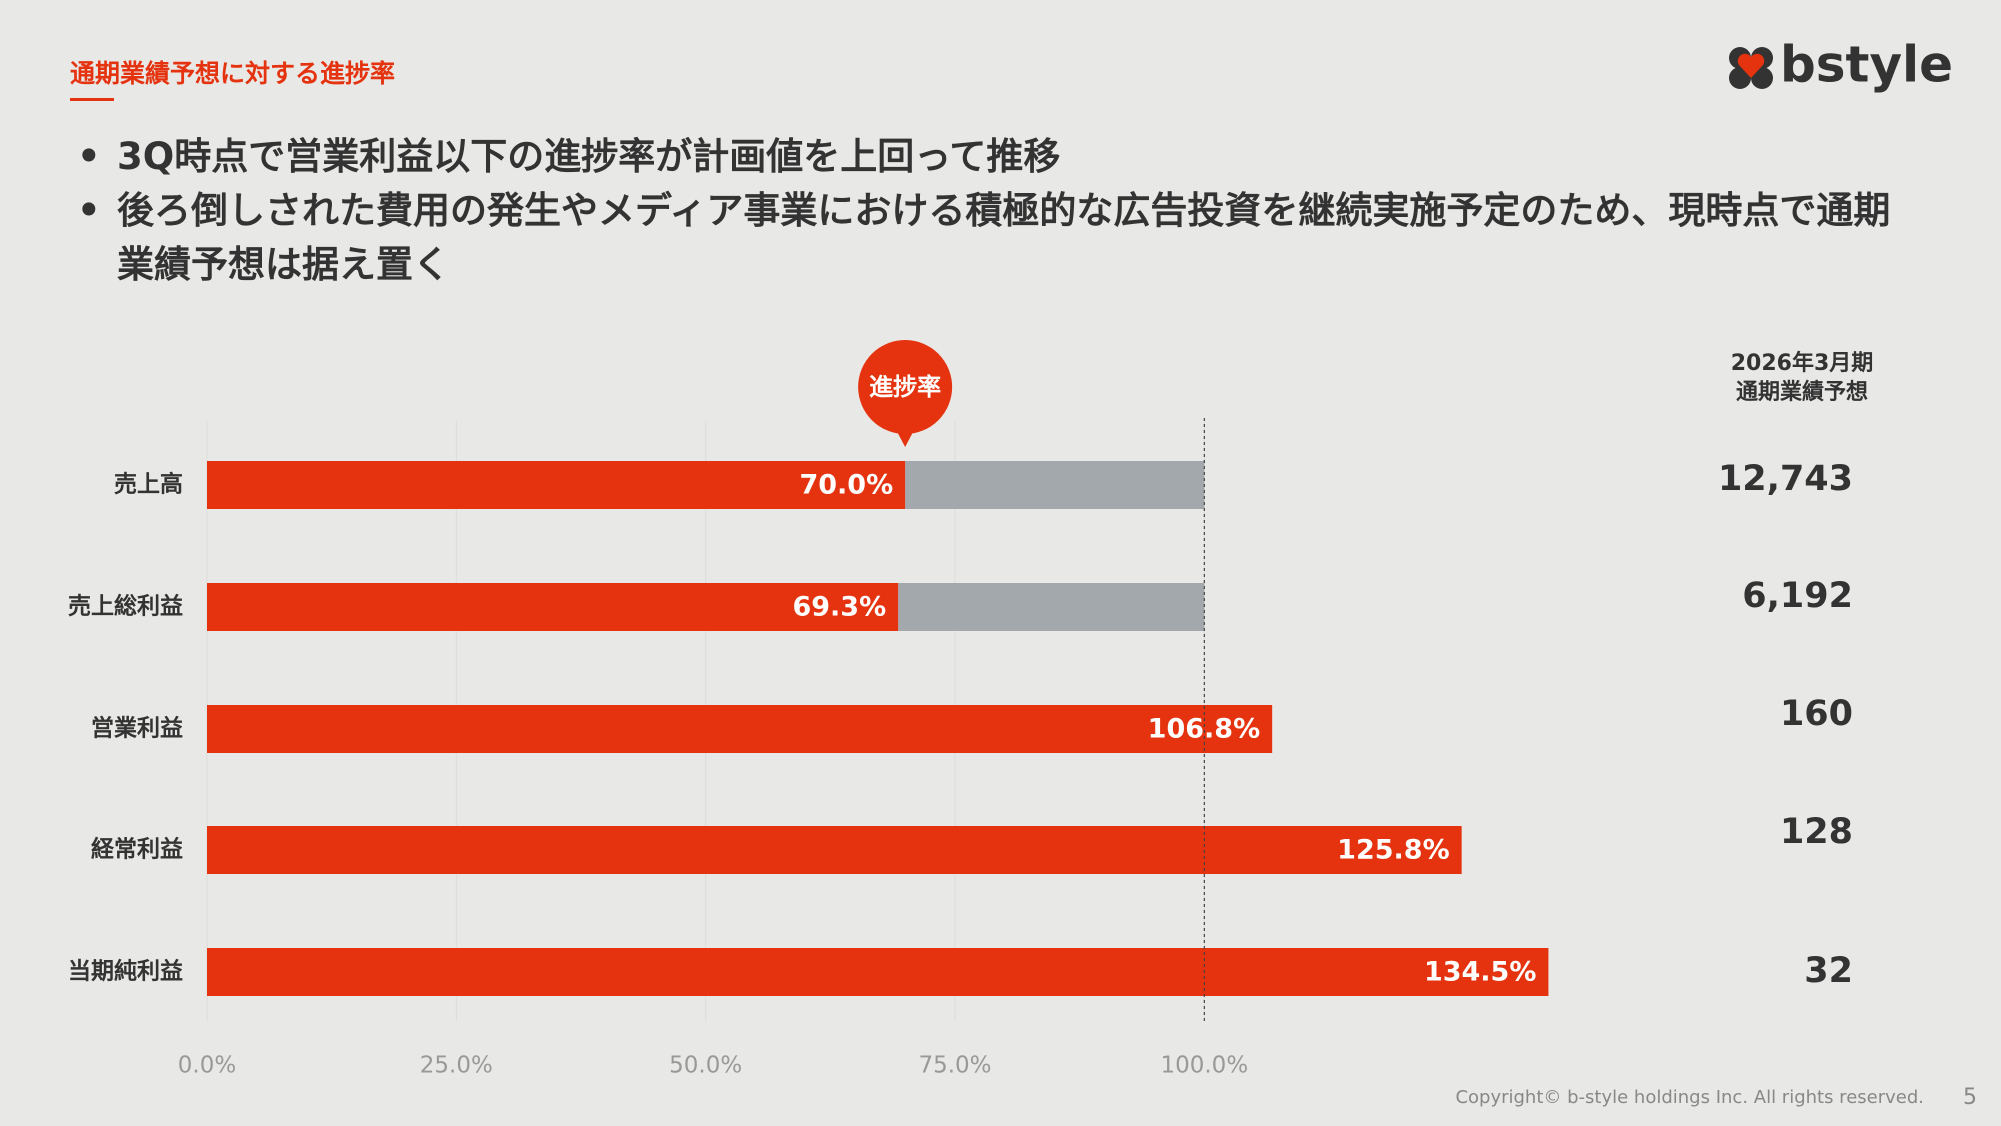 This screenshot has width=2001, height=1126. What do you see at coordinates (207, 1066) in the screenshot?
I see `x-tick-label: 0.0%` at bounding box center [207, 1066].